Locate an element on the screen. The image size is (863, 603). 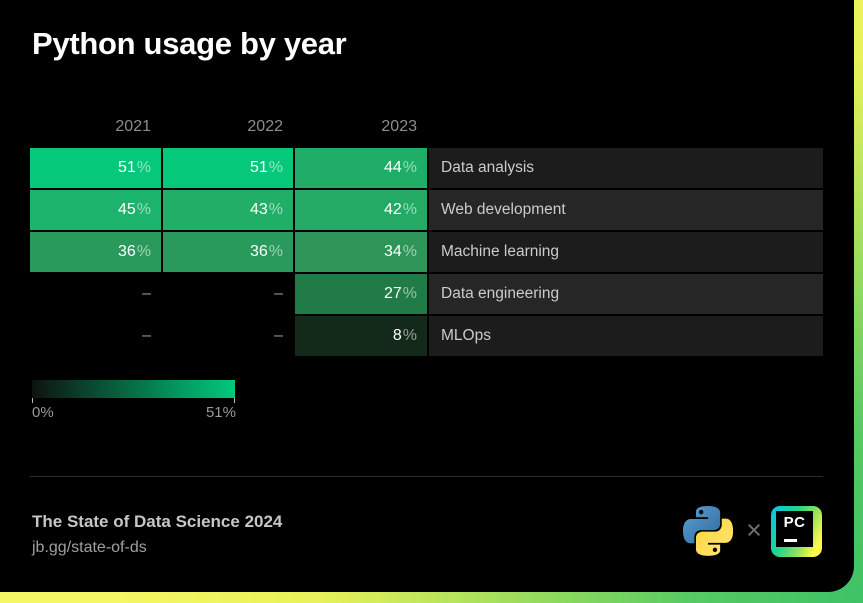
cell-value: 45 is located at coordinates (126, 209).